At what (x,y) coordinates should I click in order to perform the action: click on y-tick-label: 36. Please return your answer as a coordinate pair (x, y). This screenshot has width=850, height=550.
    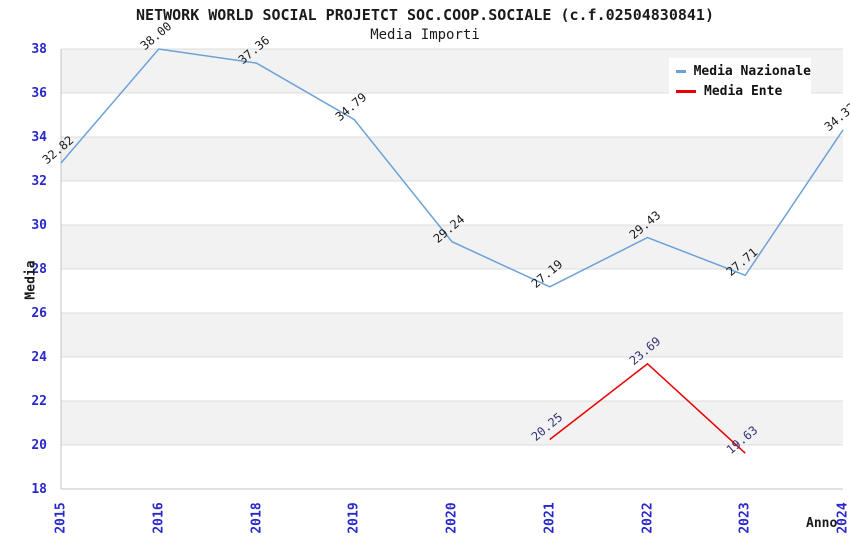
    Looking at the image, I should click on (39, 93).